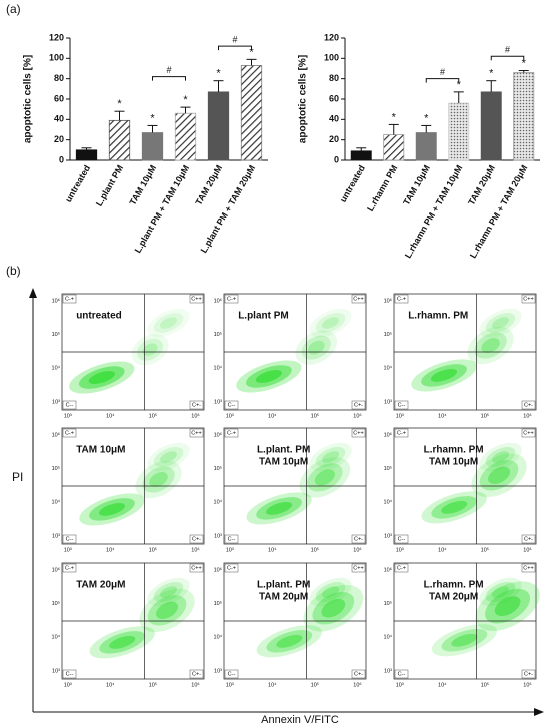  What do you see at coordinates (142, 184) in the screenshot?
I see `x-tick-label: TAM 10μM` at bounding box center [142, 184].